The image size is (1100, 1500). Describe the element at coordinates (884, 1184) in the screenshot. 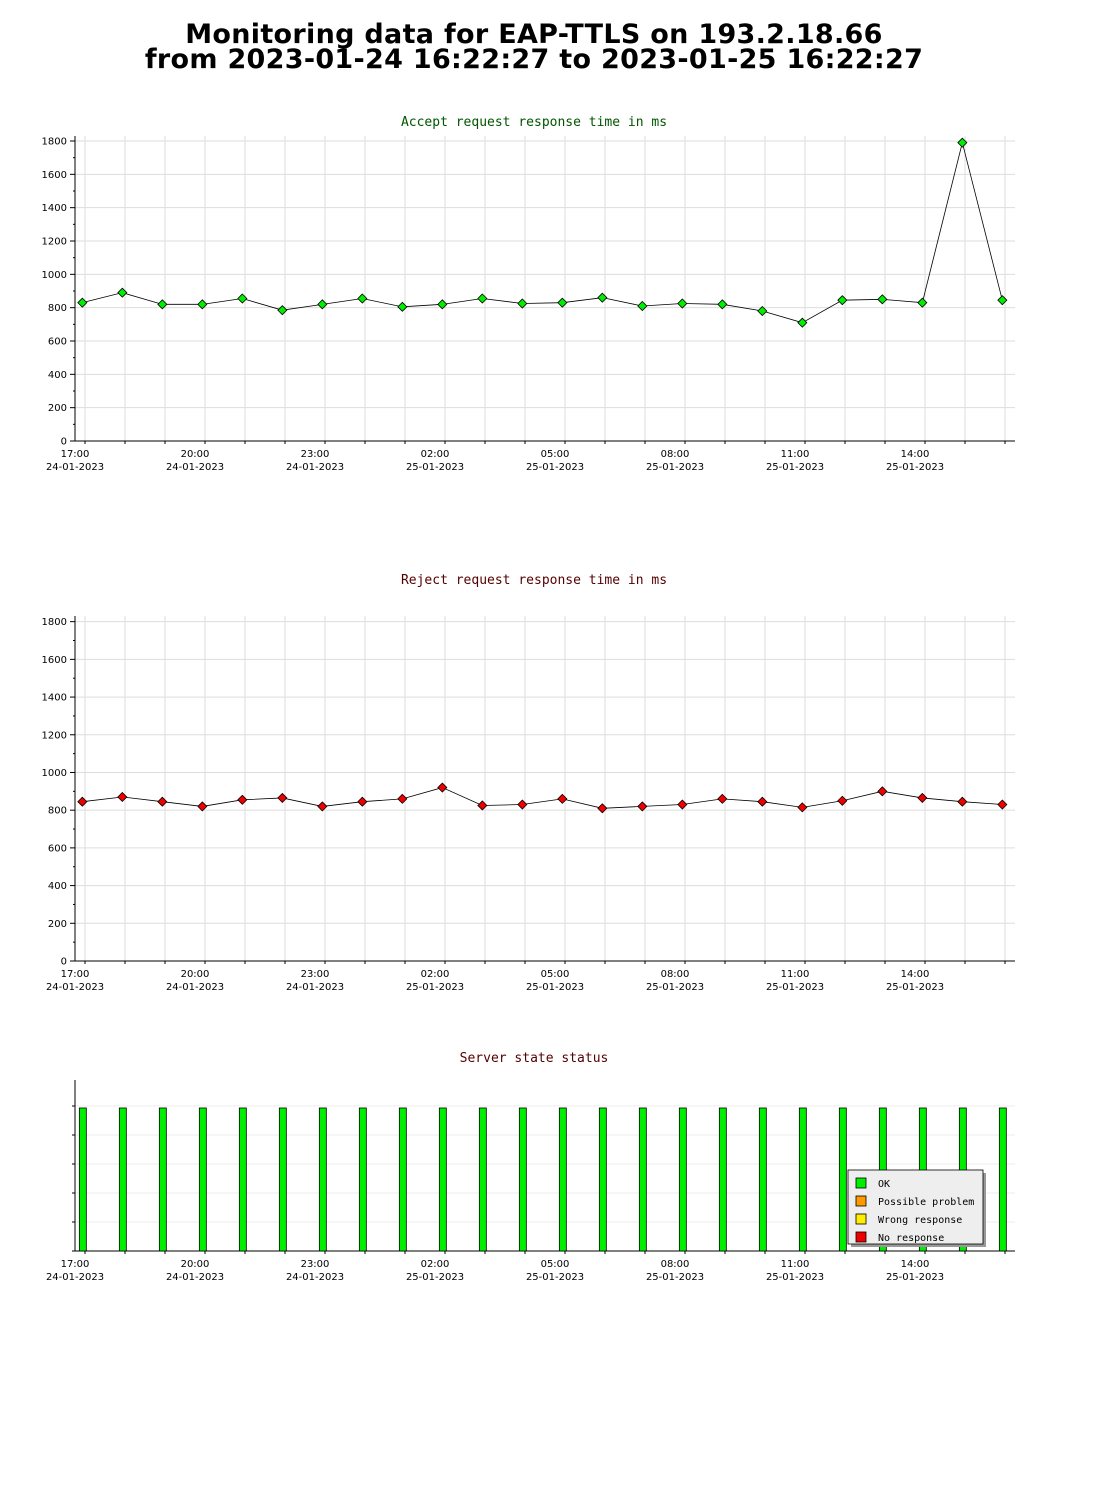

I see `legend-label: OK` at that location.